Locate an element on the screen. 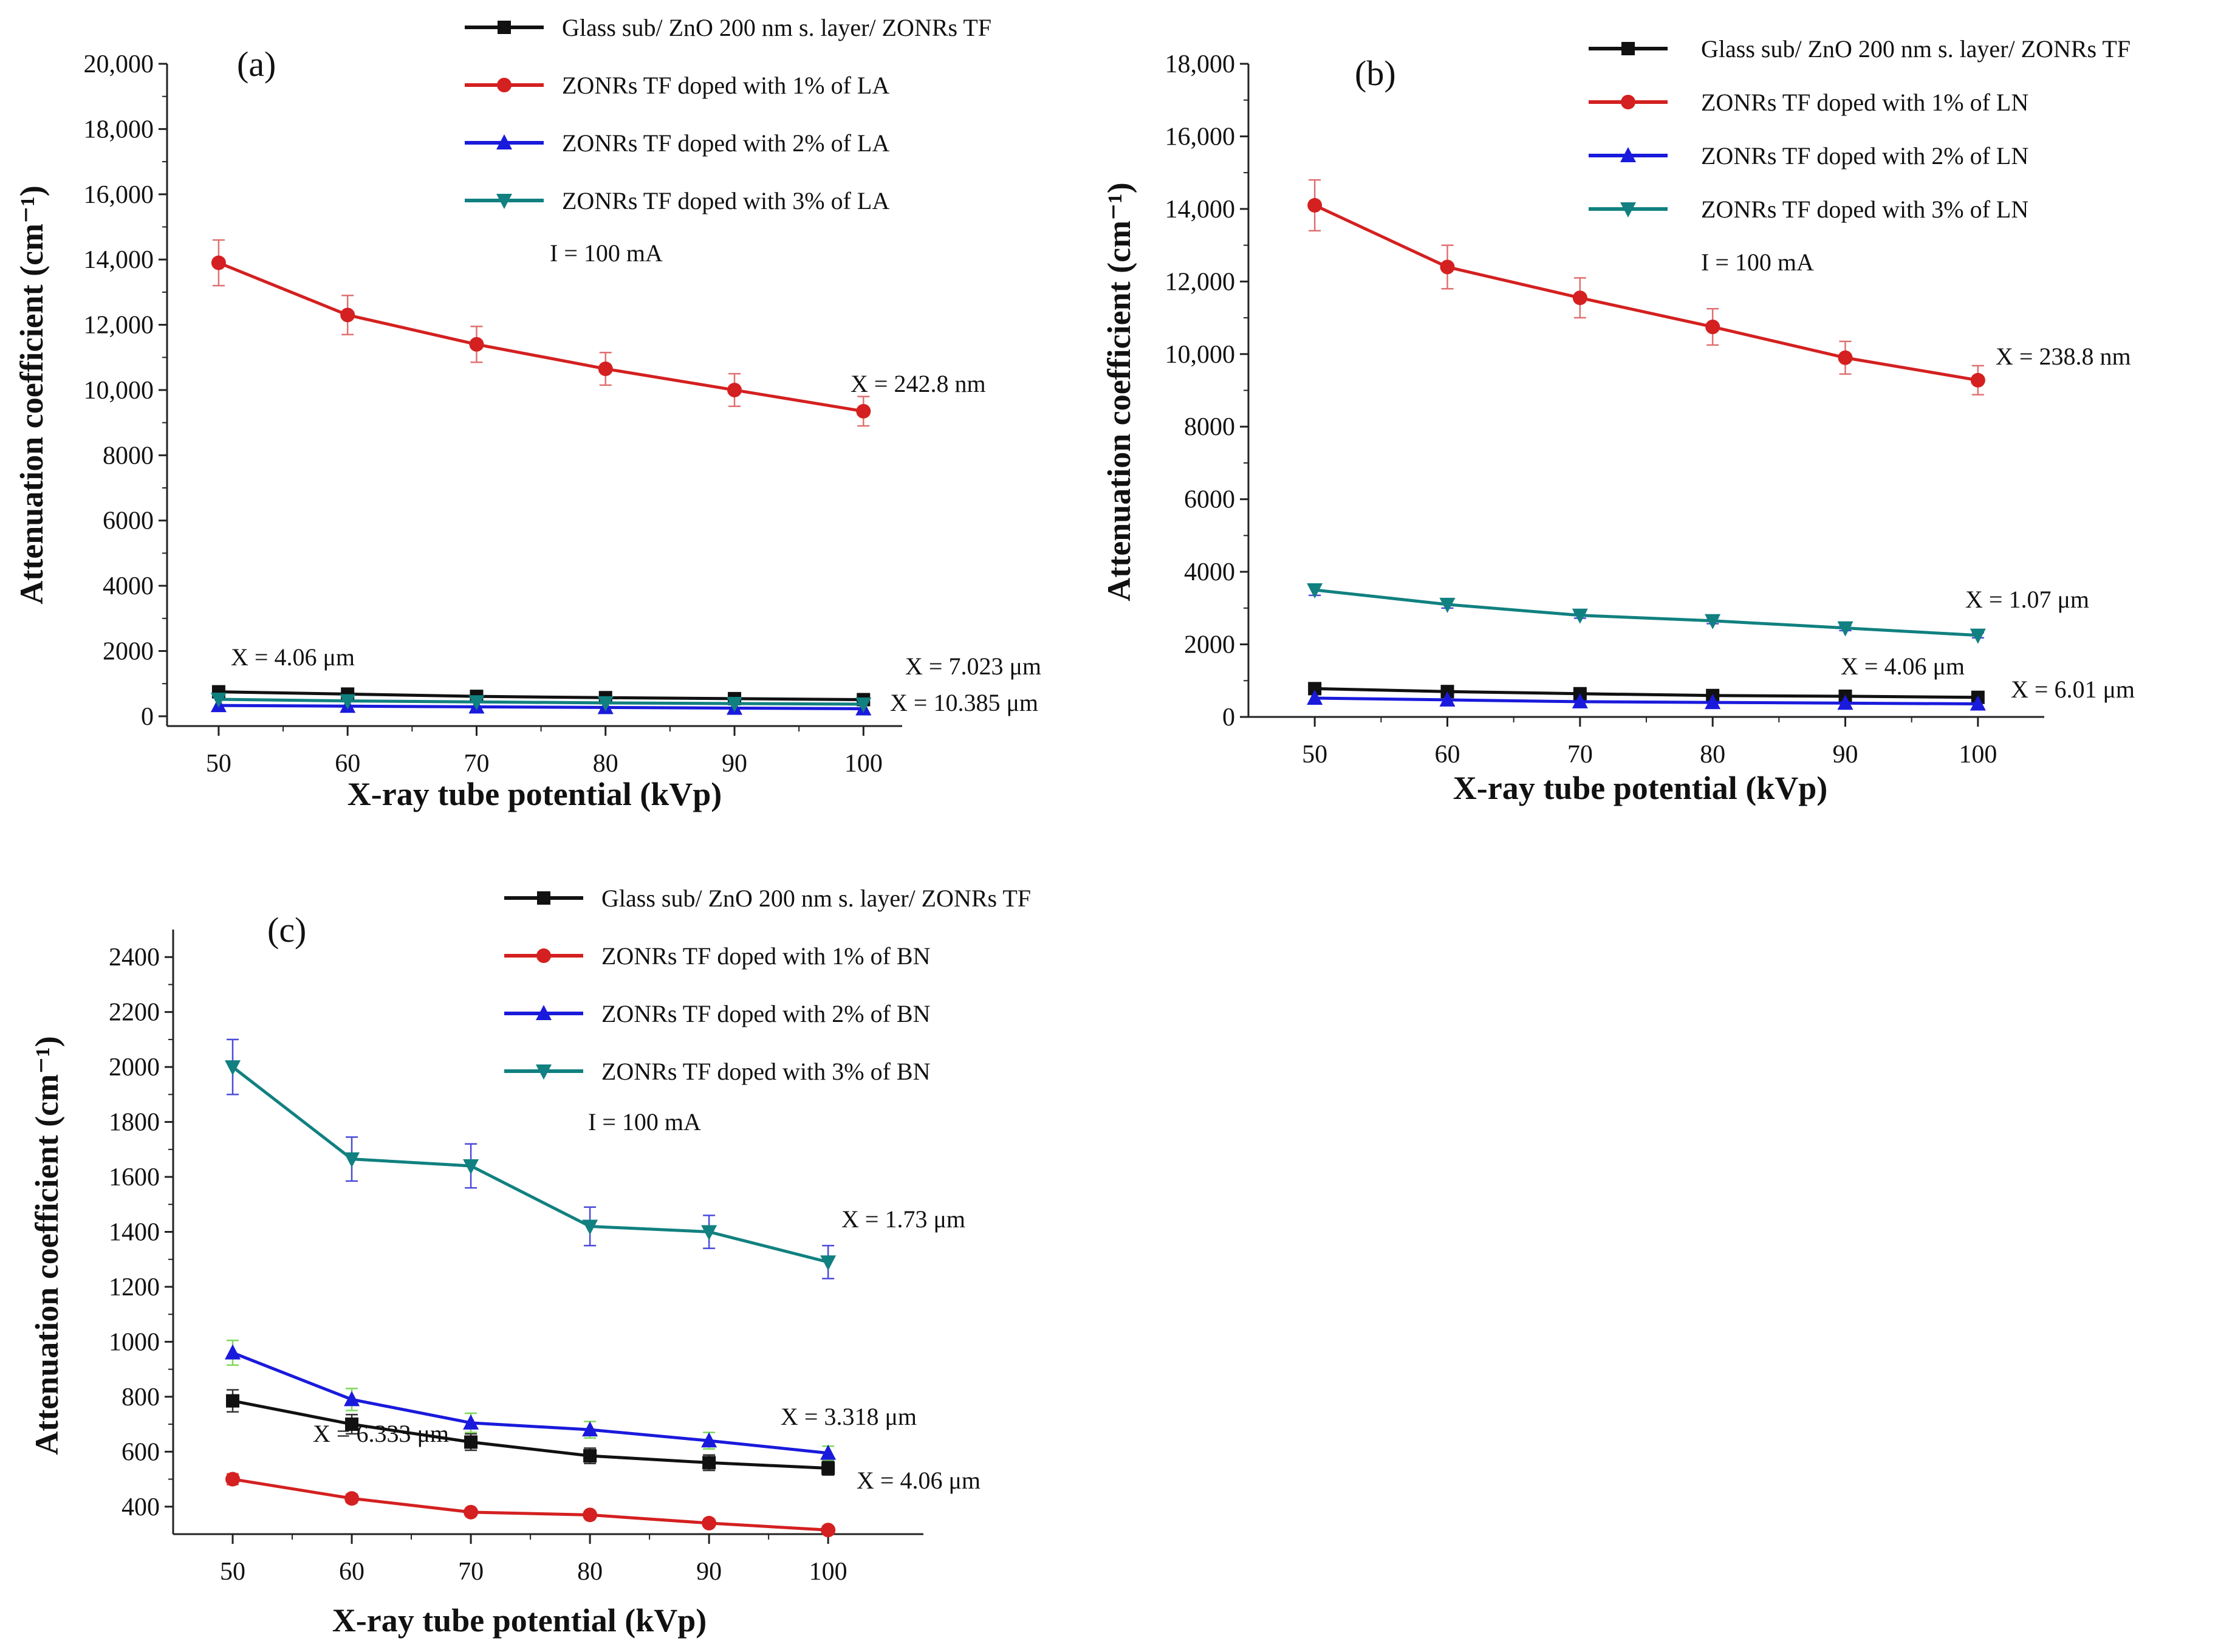 This screenshot has width=2218, height=1652. thickness-annotation: X = 242.8 nm is located at coordinates (918, 383).